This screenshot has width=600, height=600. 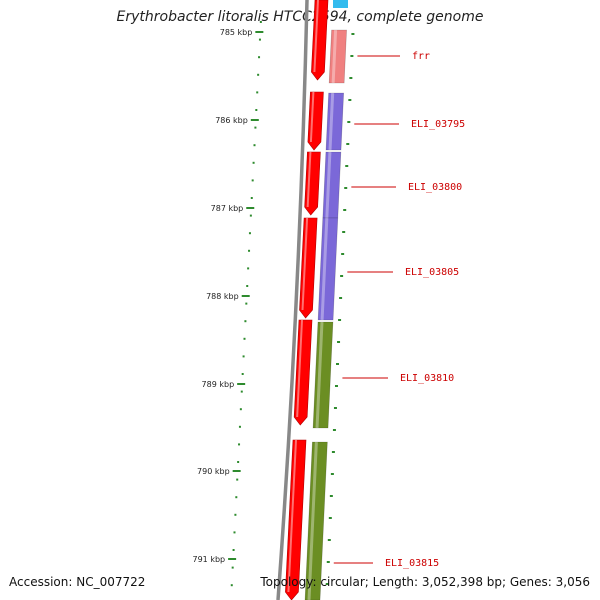 I want to click on gene-block-top, so click(x=340, y=4).